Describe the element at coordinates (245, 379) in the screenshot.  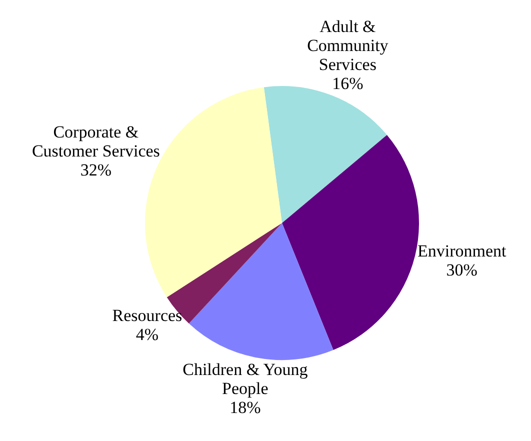
I see `slice-label: Children & Young People` at that location.